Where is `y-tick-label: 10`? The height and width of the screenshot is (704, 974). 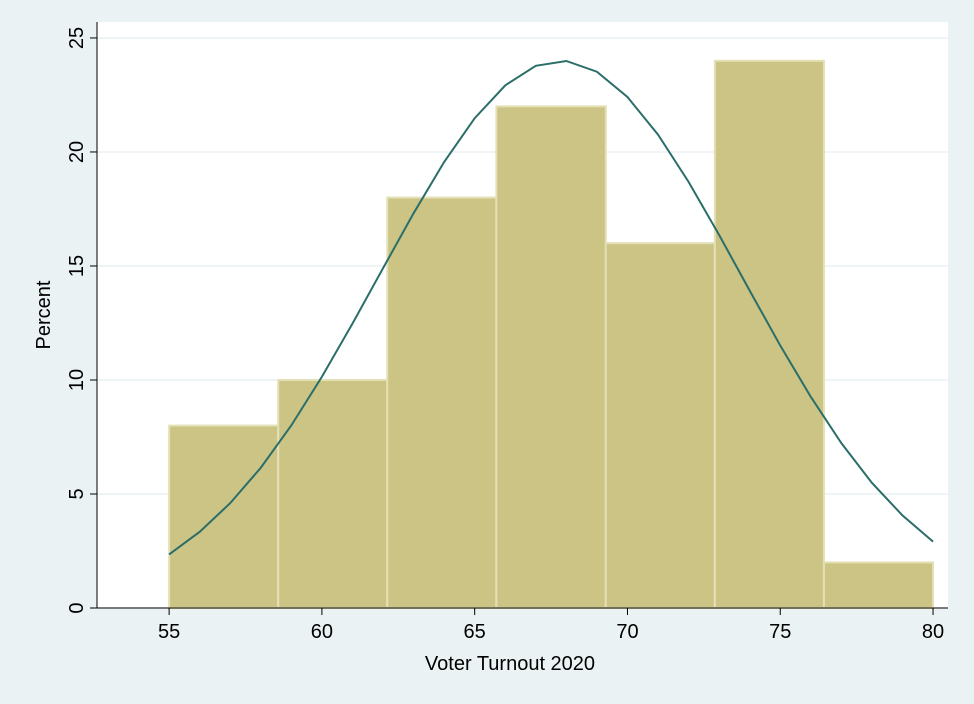 y-tick-label: 10 is located at coordinates (77, 380).